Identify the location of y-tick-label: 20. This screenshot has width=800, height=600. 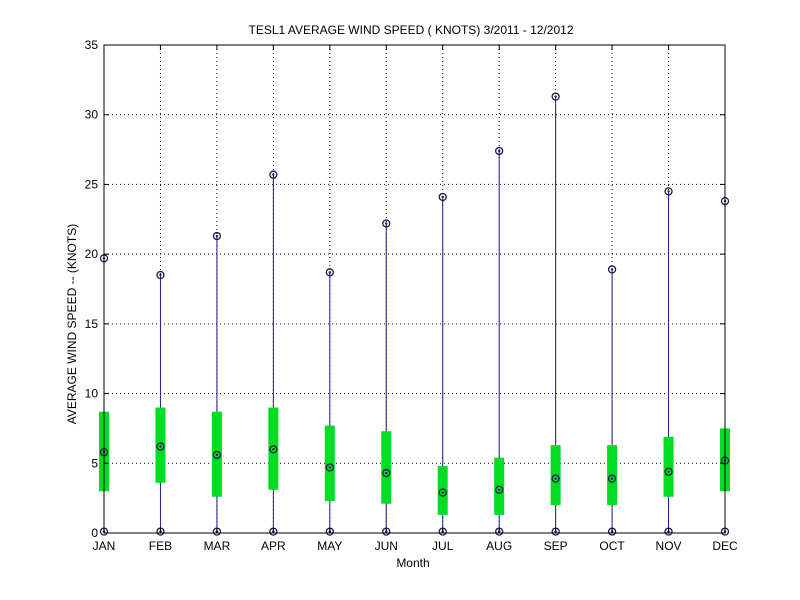
(92, 254).